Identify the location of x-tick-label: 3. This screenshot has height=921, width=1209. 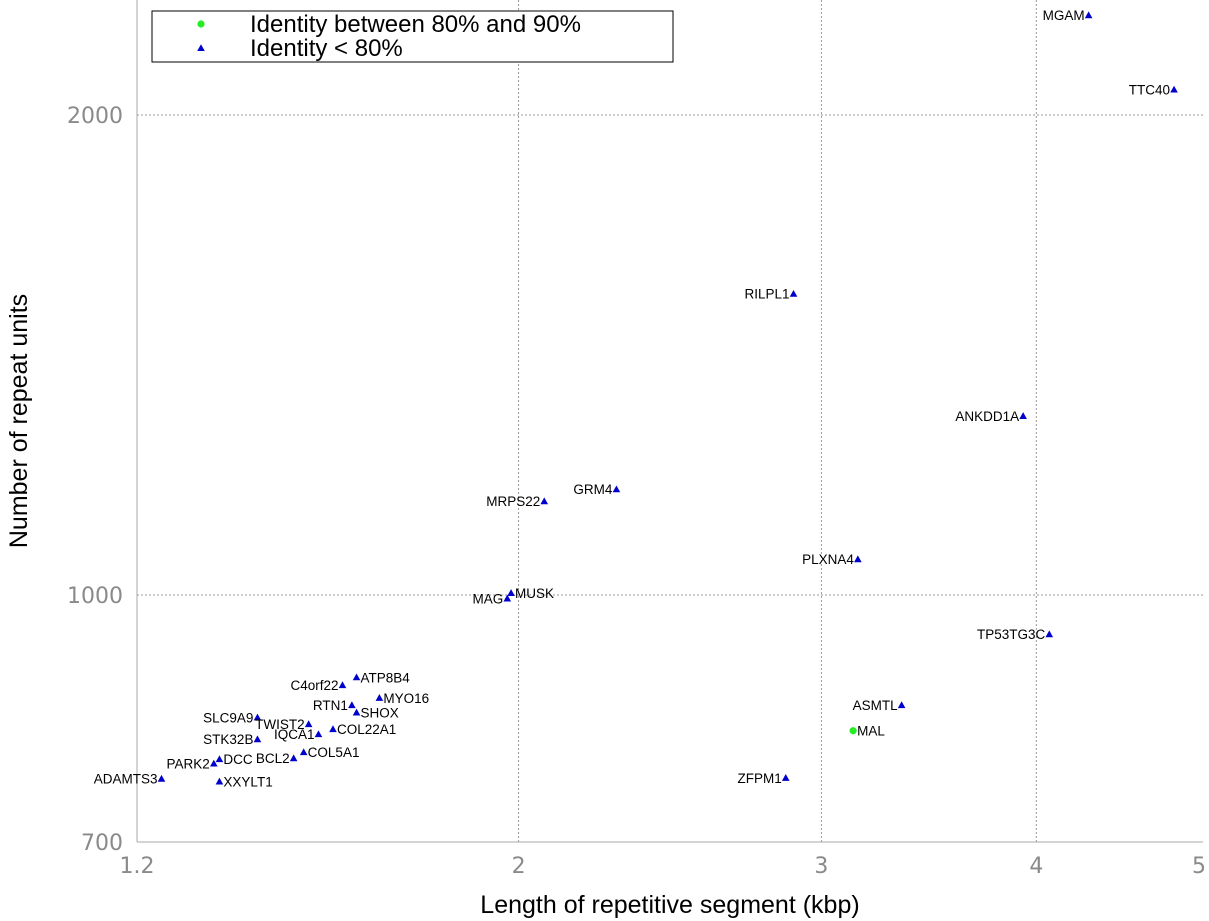
(821, 866).